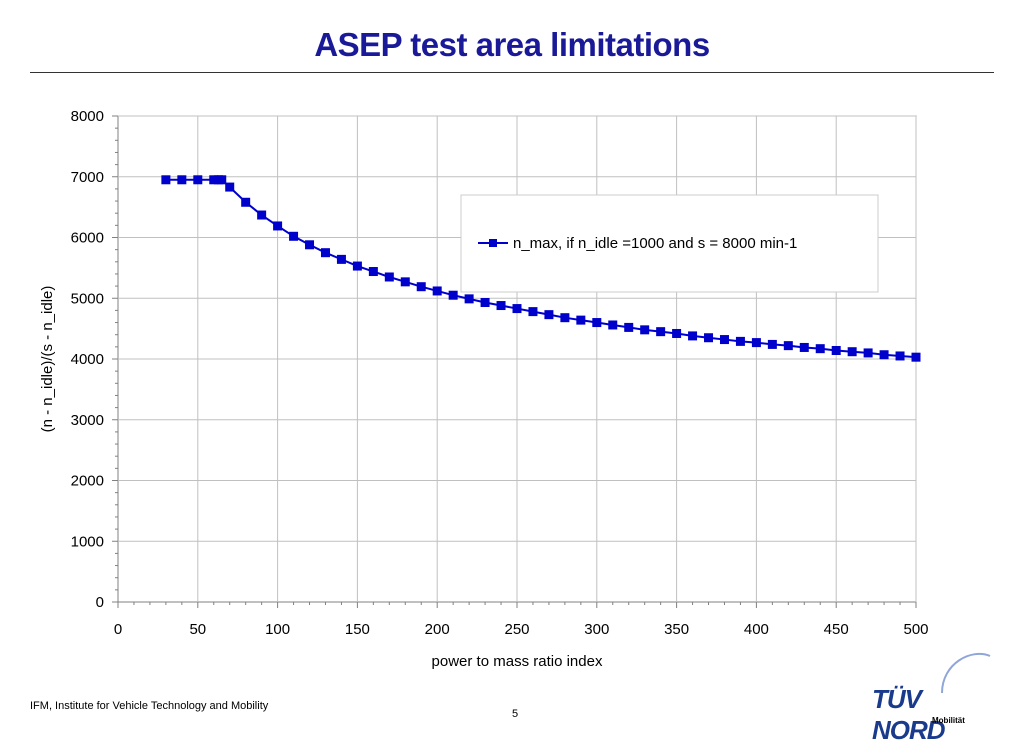 Image resolution: width=1024 pixels, height=746 pixels. Describe the element at coordinates (516, 629) in the screenshot. I see `x-tick-label: 250` at that location.